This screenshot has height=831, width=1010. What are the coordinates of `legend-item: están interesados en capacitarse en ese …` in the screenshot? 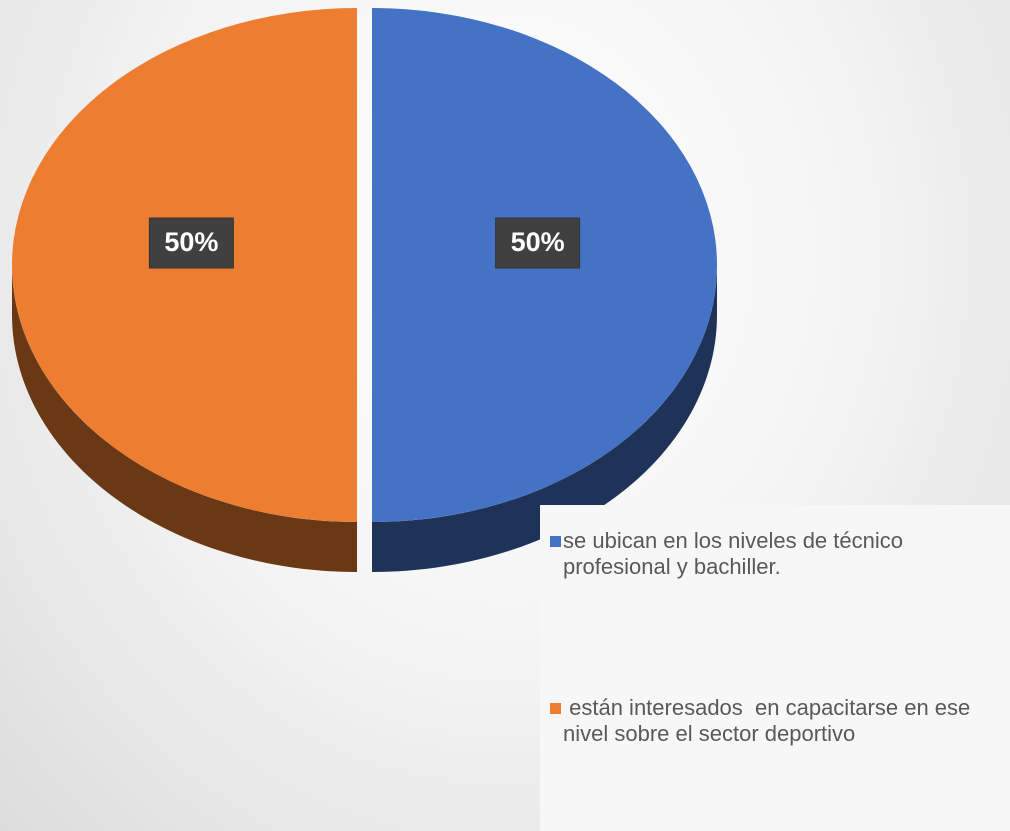 It's located at (780, 721).